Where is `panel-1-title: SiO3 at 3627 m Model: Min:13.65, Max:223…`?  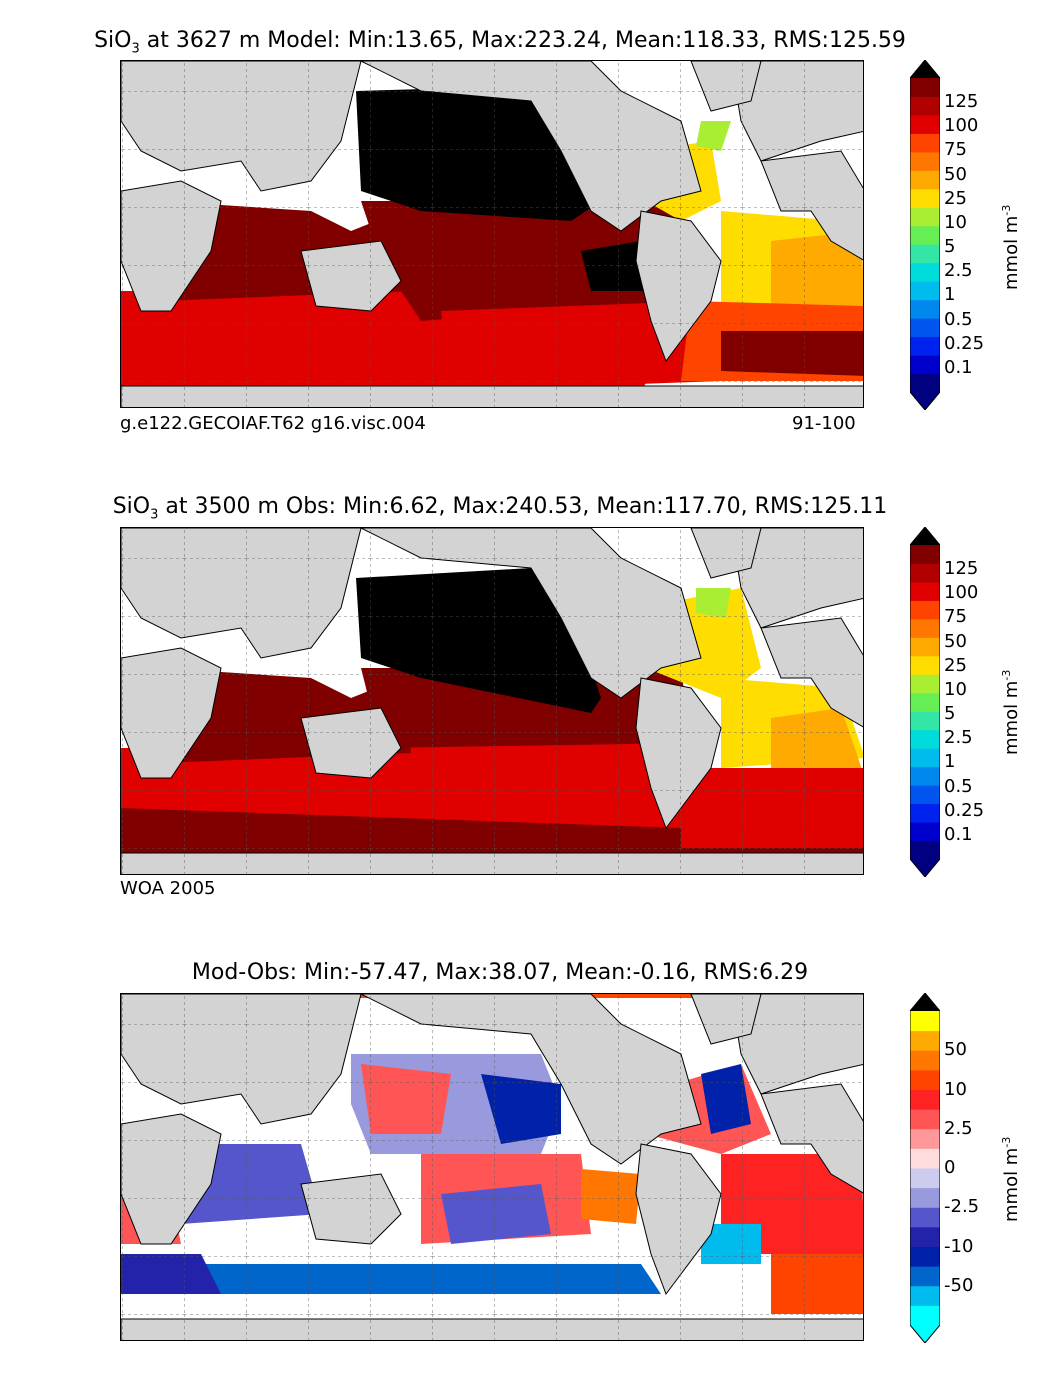
panel-1-title: SiO3 at 3627 m Model: Min:13.65, Max:223… is located at coordinates (500, 42).